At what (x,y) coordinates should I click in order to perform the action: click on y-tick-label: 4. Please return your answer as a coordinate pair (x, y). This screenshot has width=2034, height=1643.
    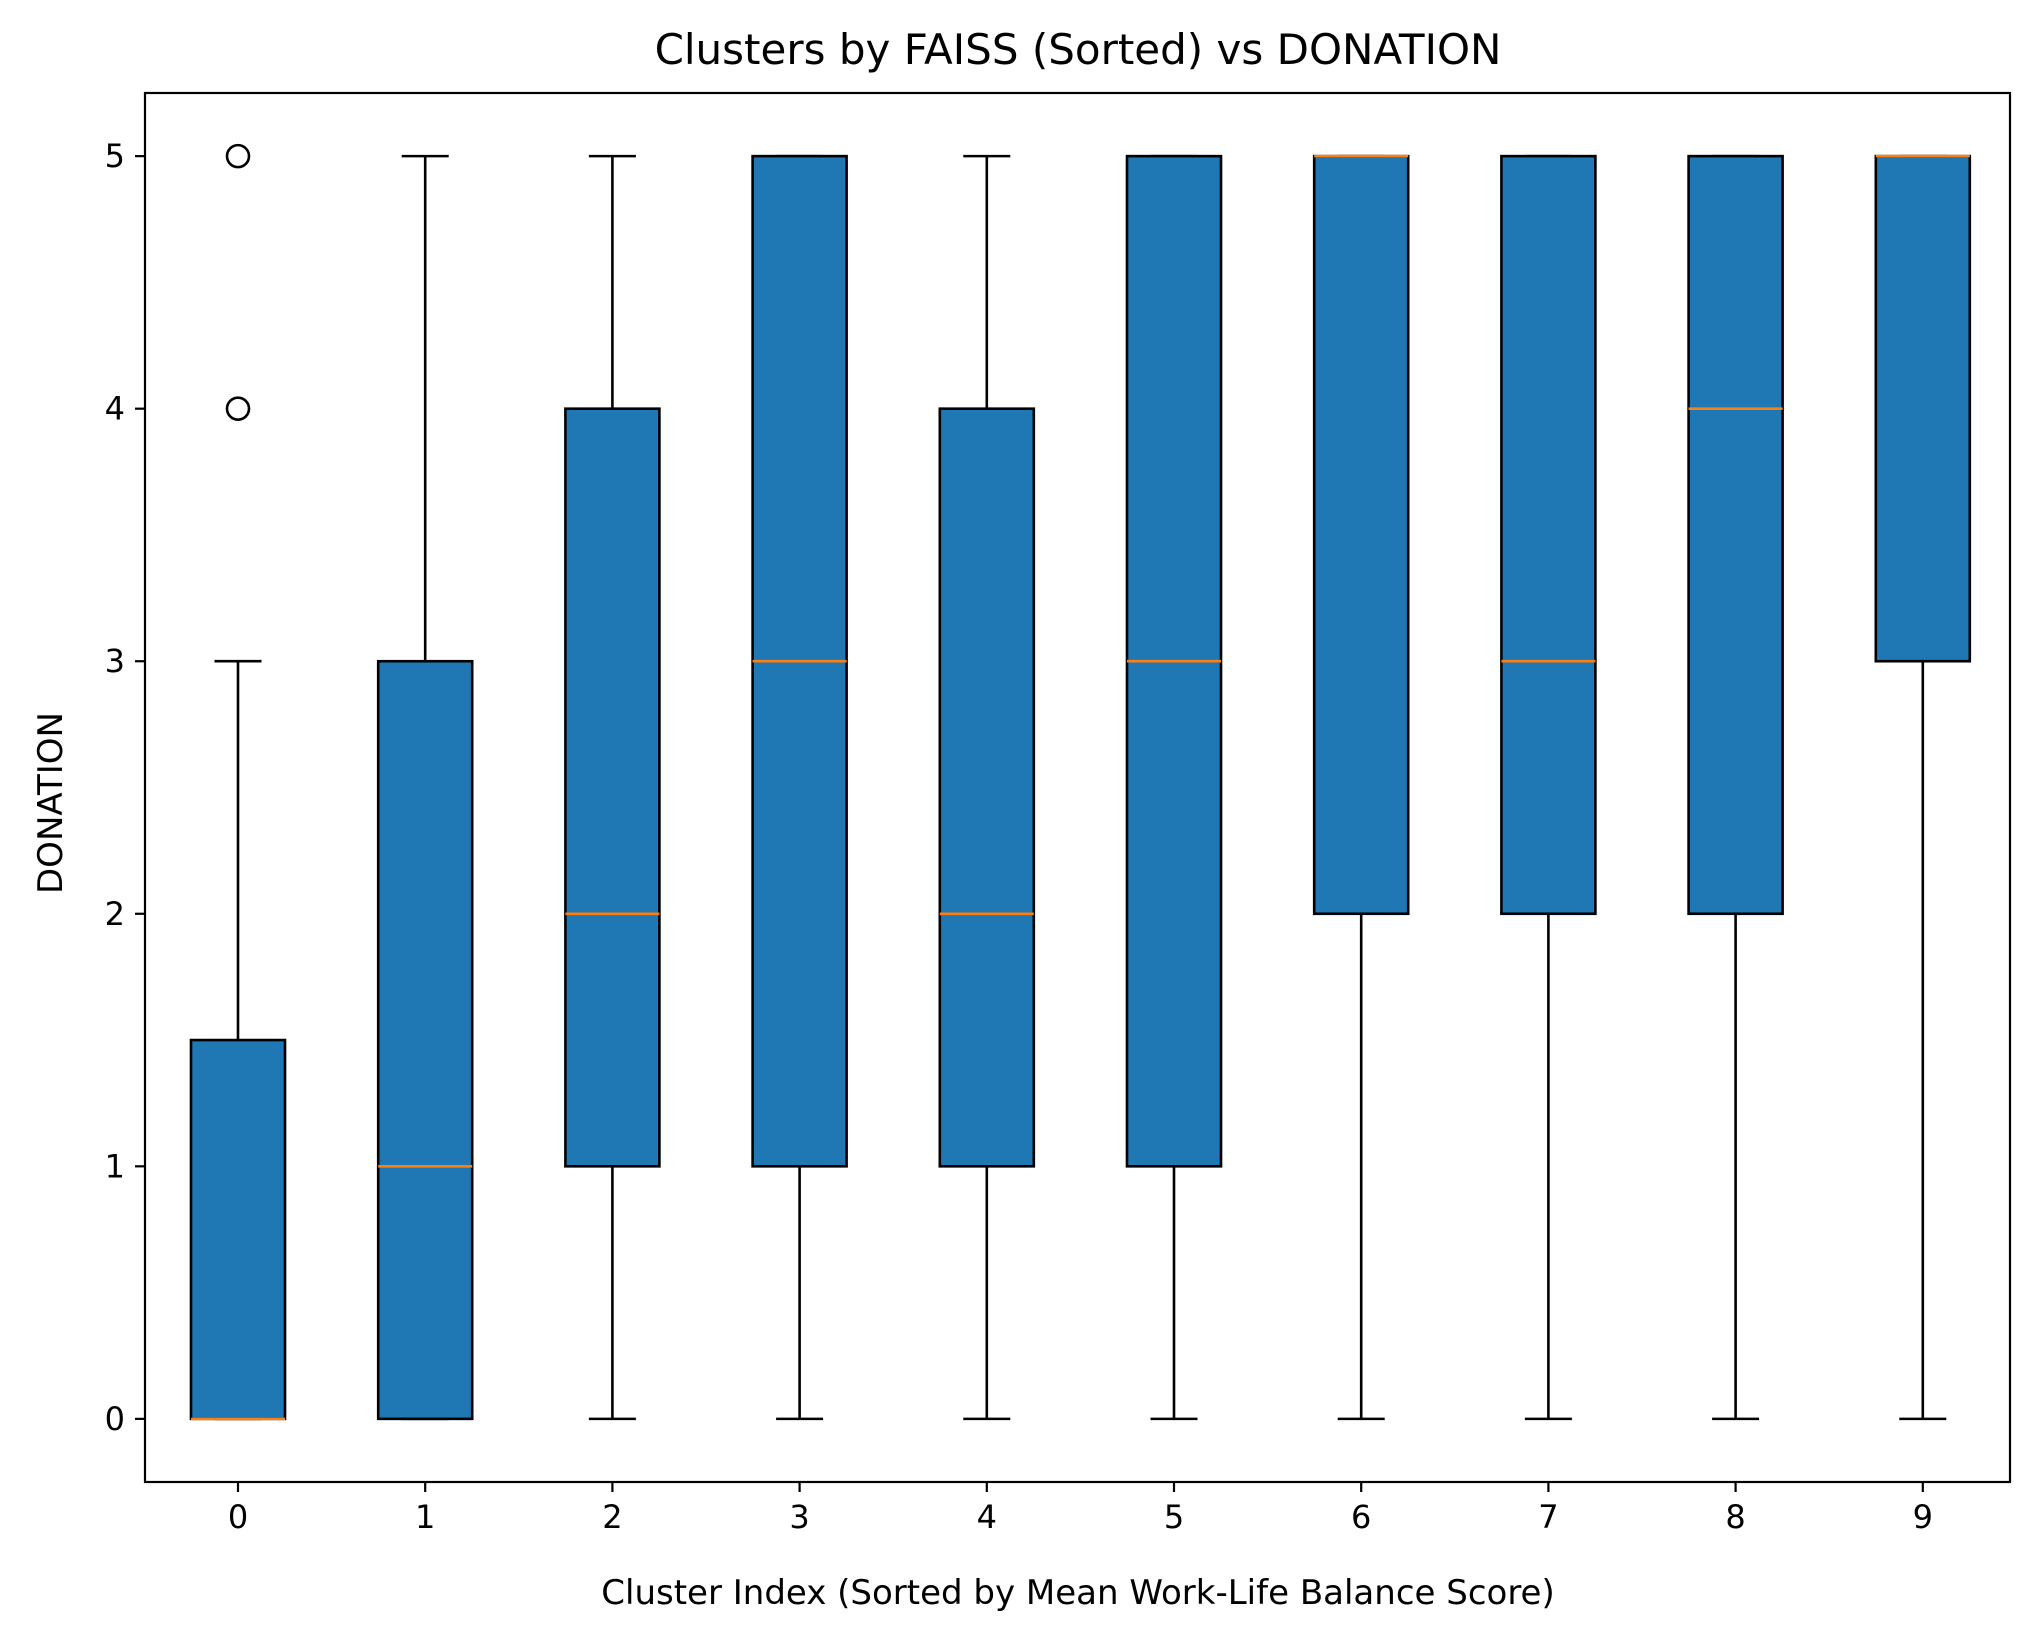
    Looking at the image, I should click on (115, 409).